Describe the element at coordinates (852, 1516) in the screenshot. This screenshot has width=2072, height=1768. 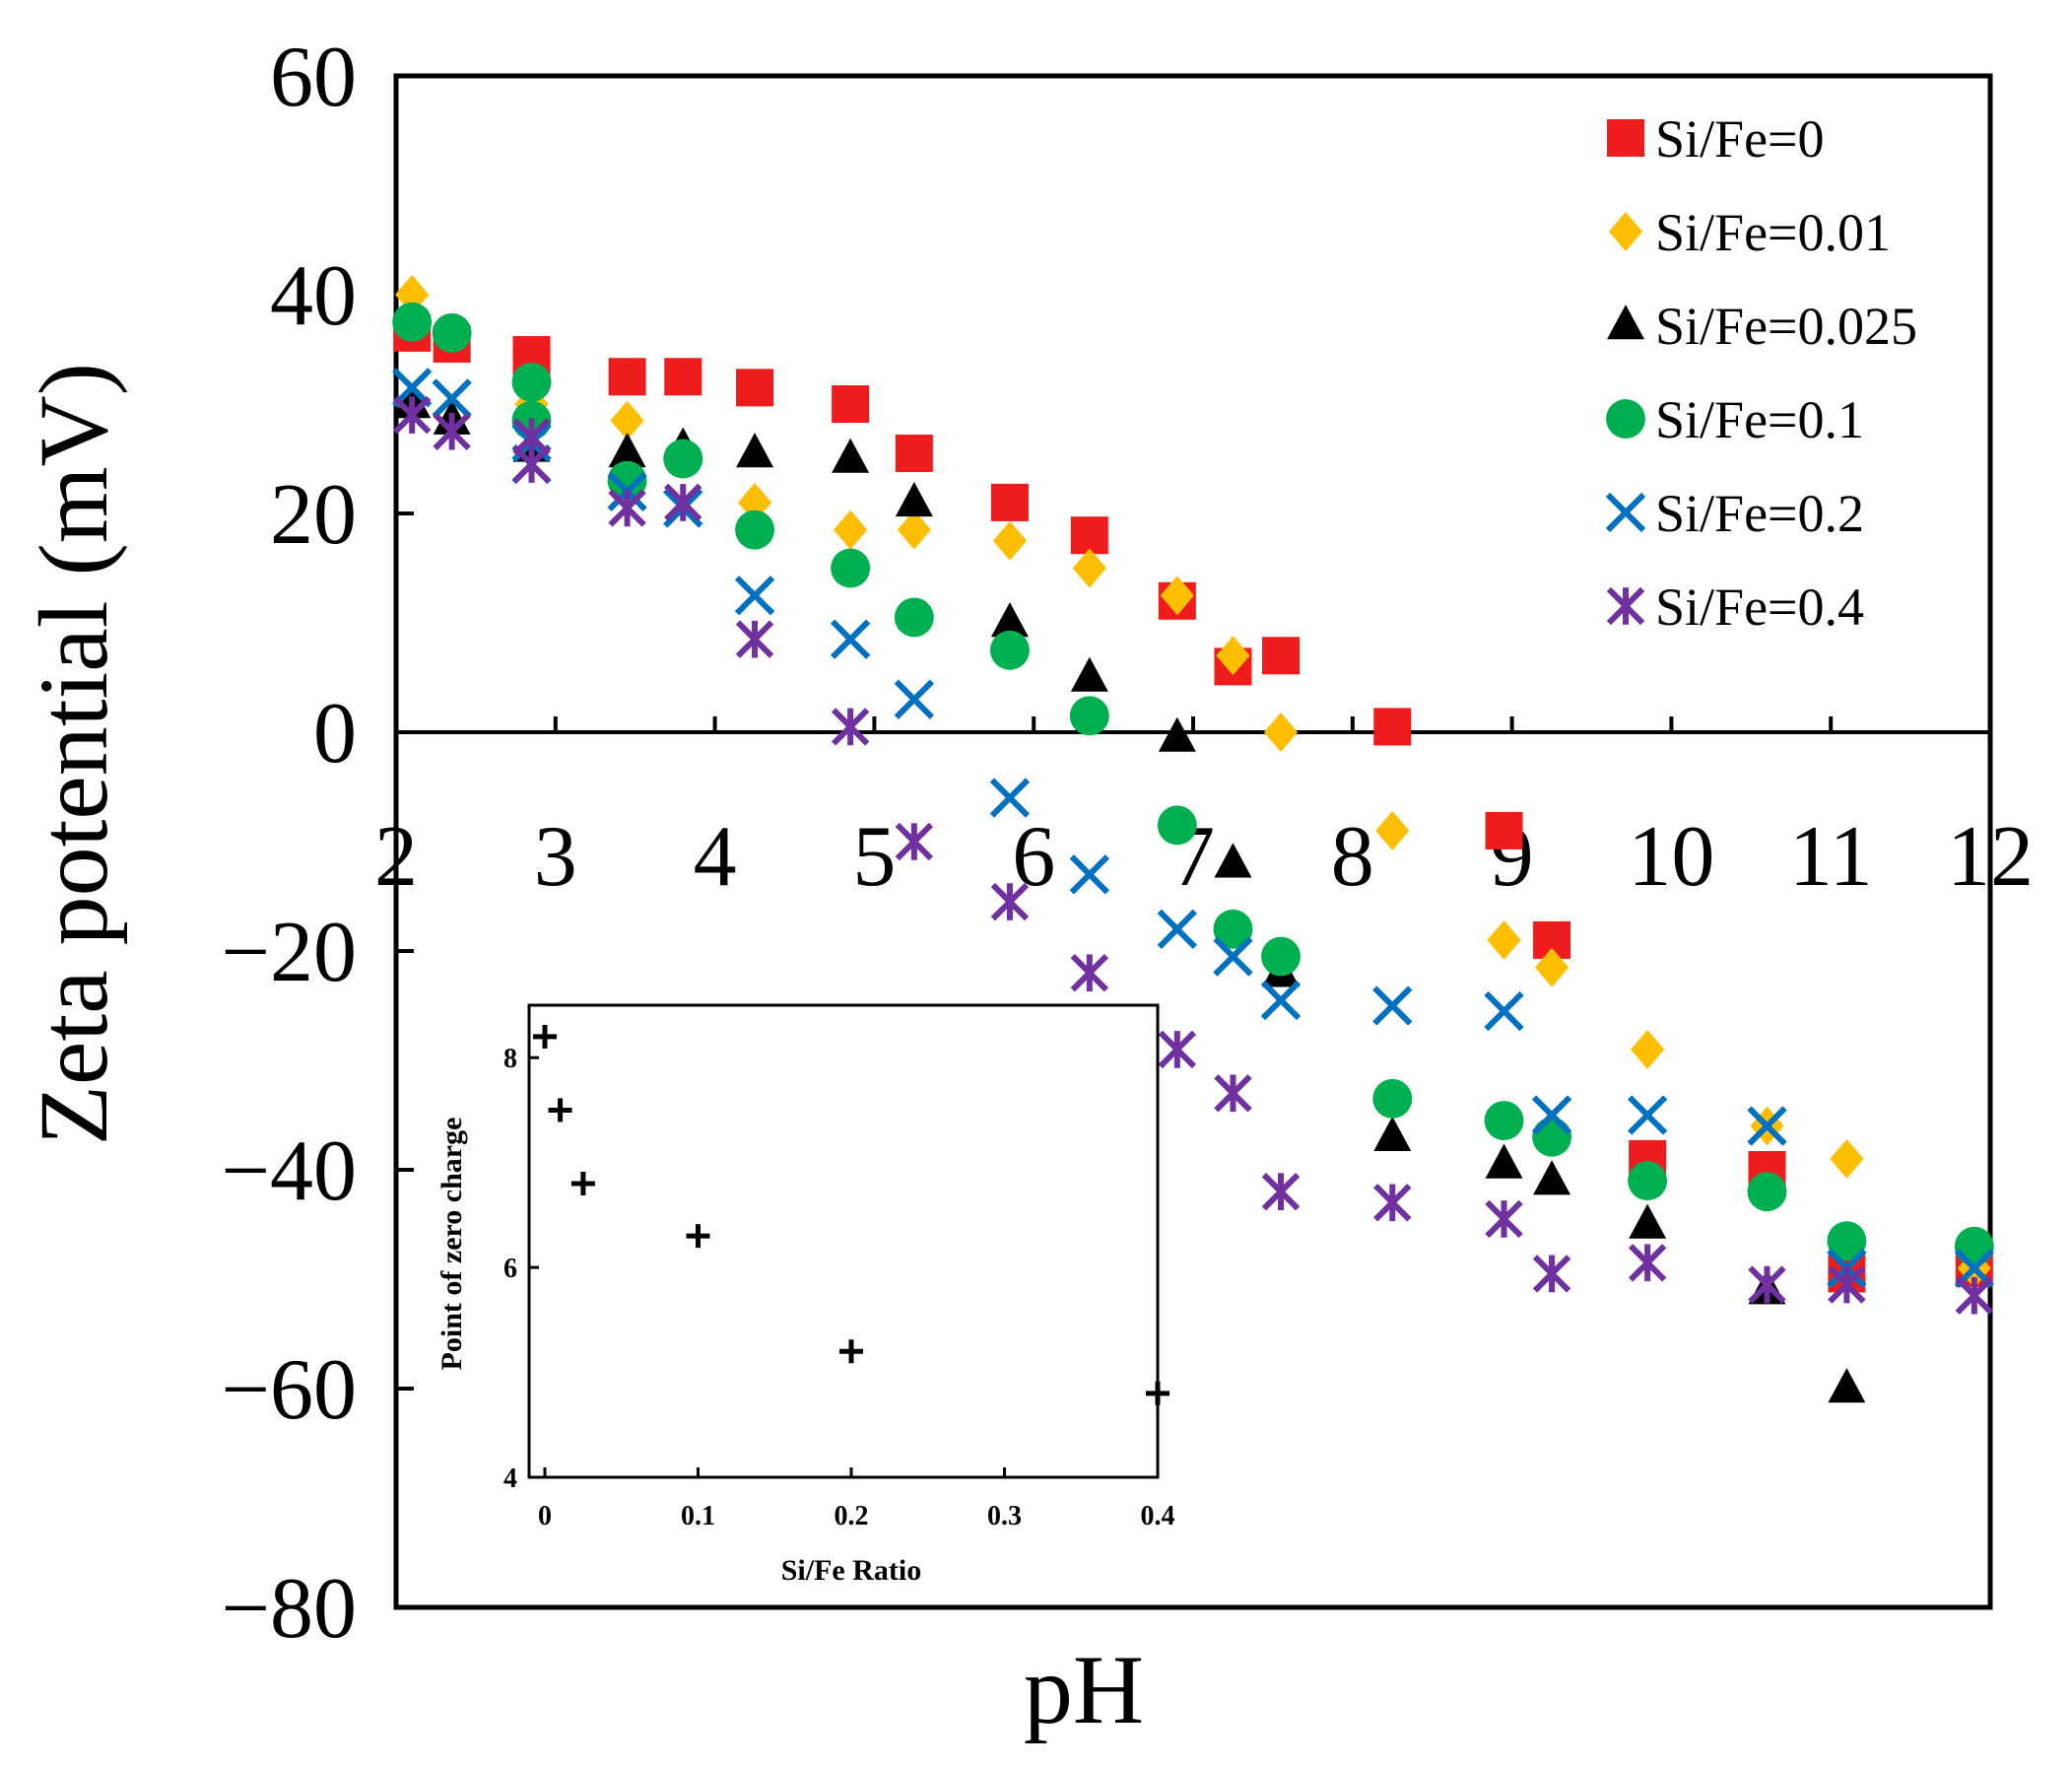
I see `inset-x-tick-label: 0.2` at that location.